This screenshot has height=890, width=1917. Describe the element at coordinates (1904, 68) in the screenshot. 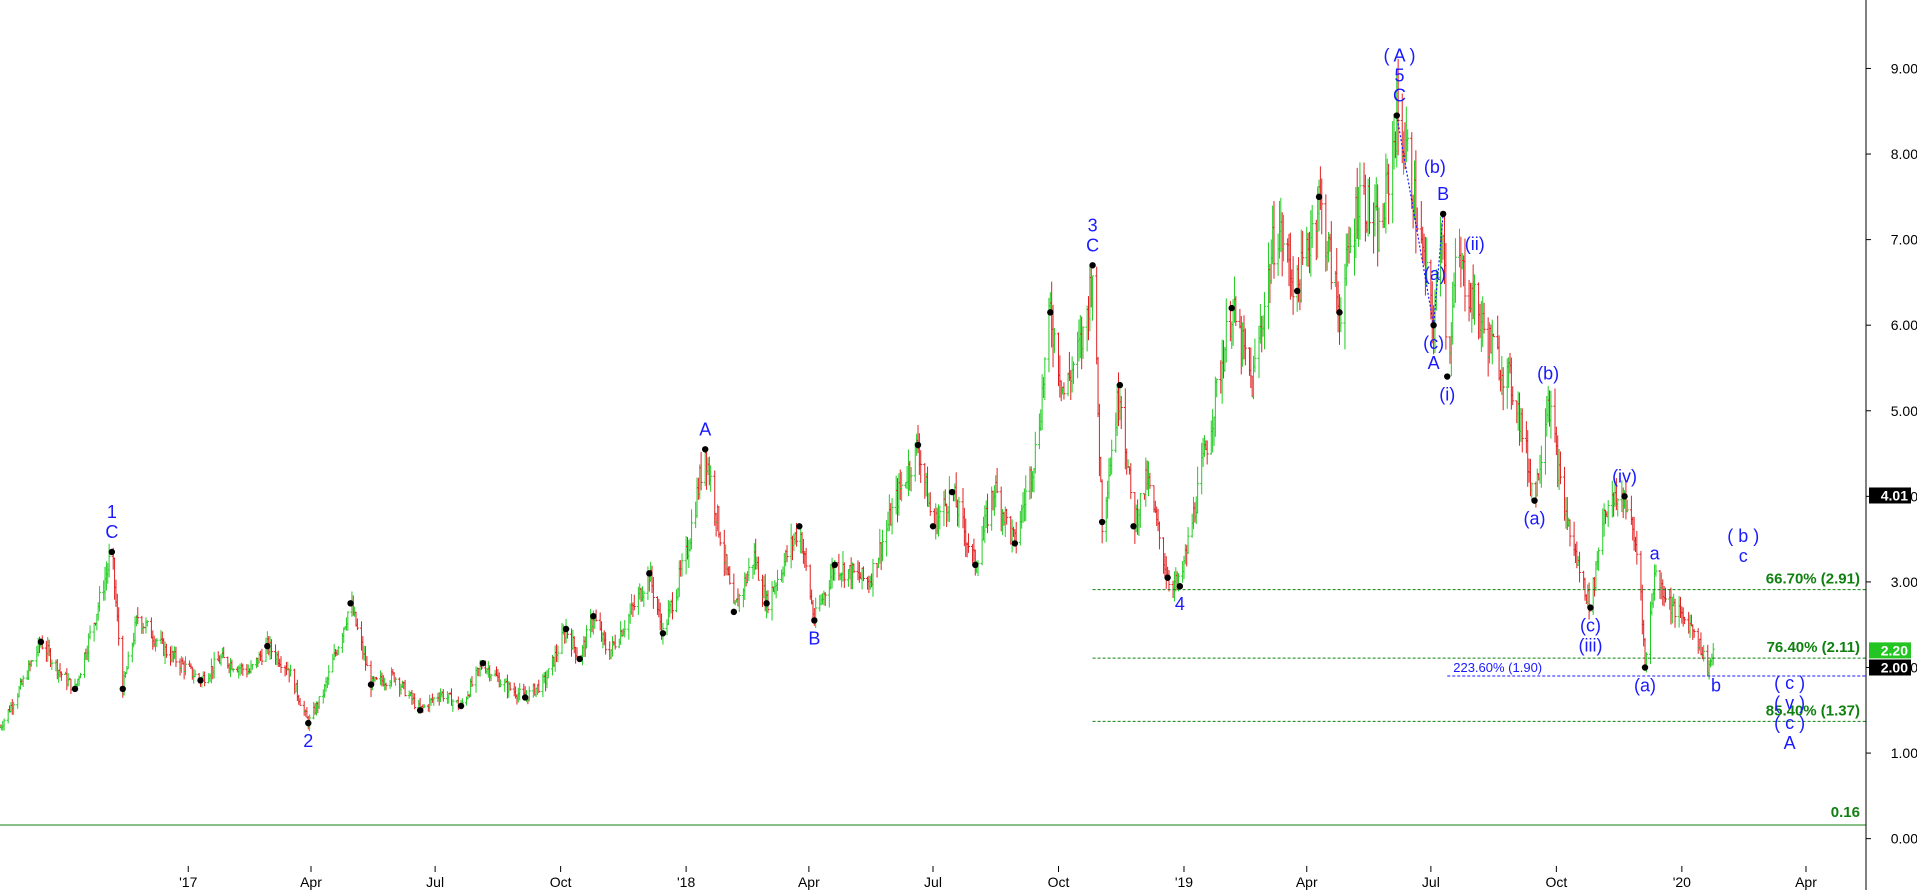

I see `y-tick-label: 9.00` at that location.